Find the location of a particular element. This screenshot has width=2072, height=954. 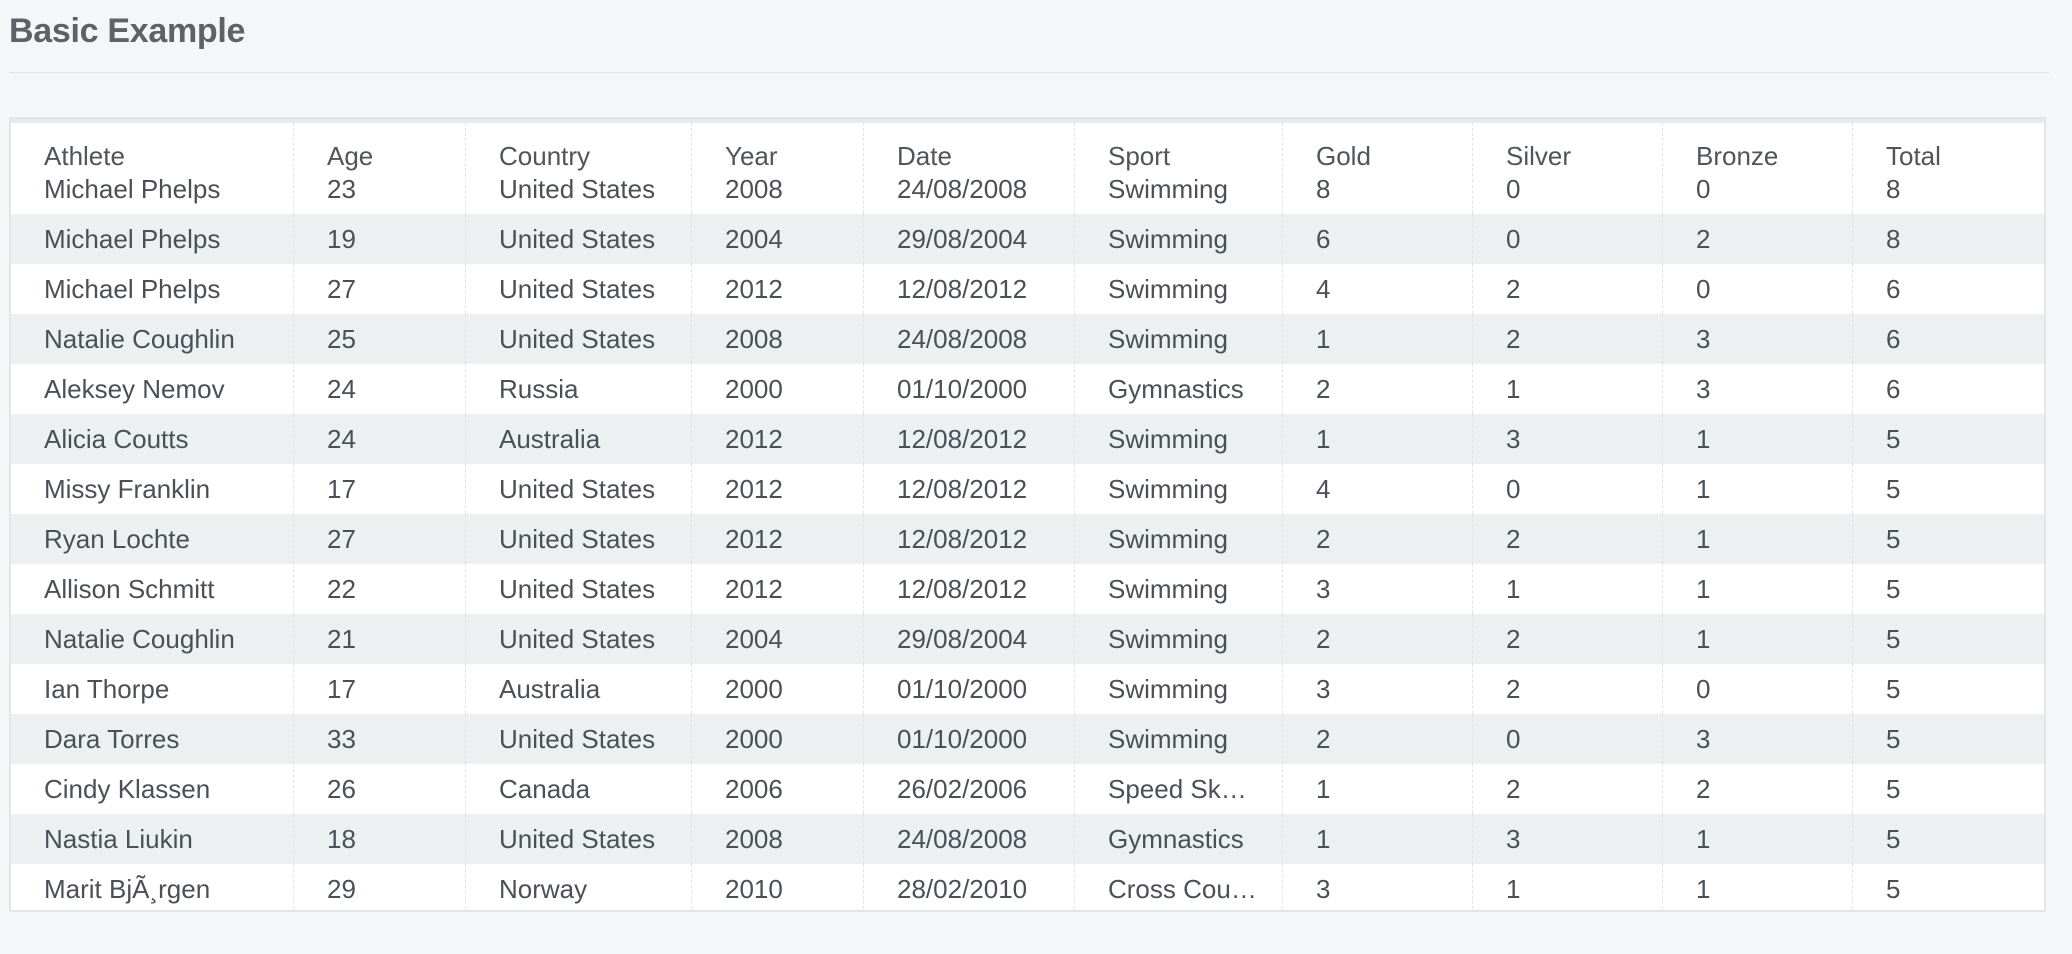

cell-sport: Cross Country Skiing is located at coordinates (1179, 887).